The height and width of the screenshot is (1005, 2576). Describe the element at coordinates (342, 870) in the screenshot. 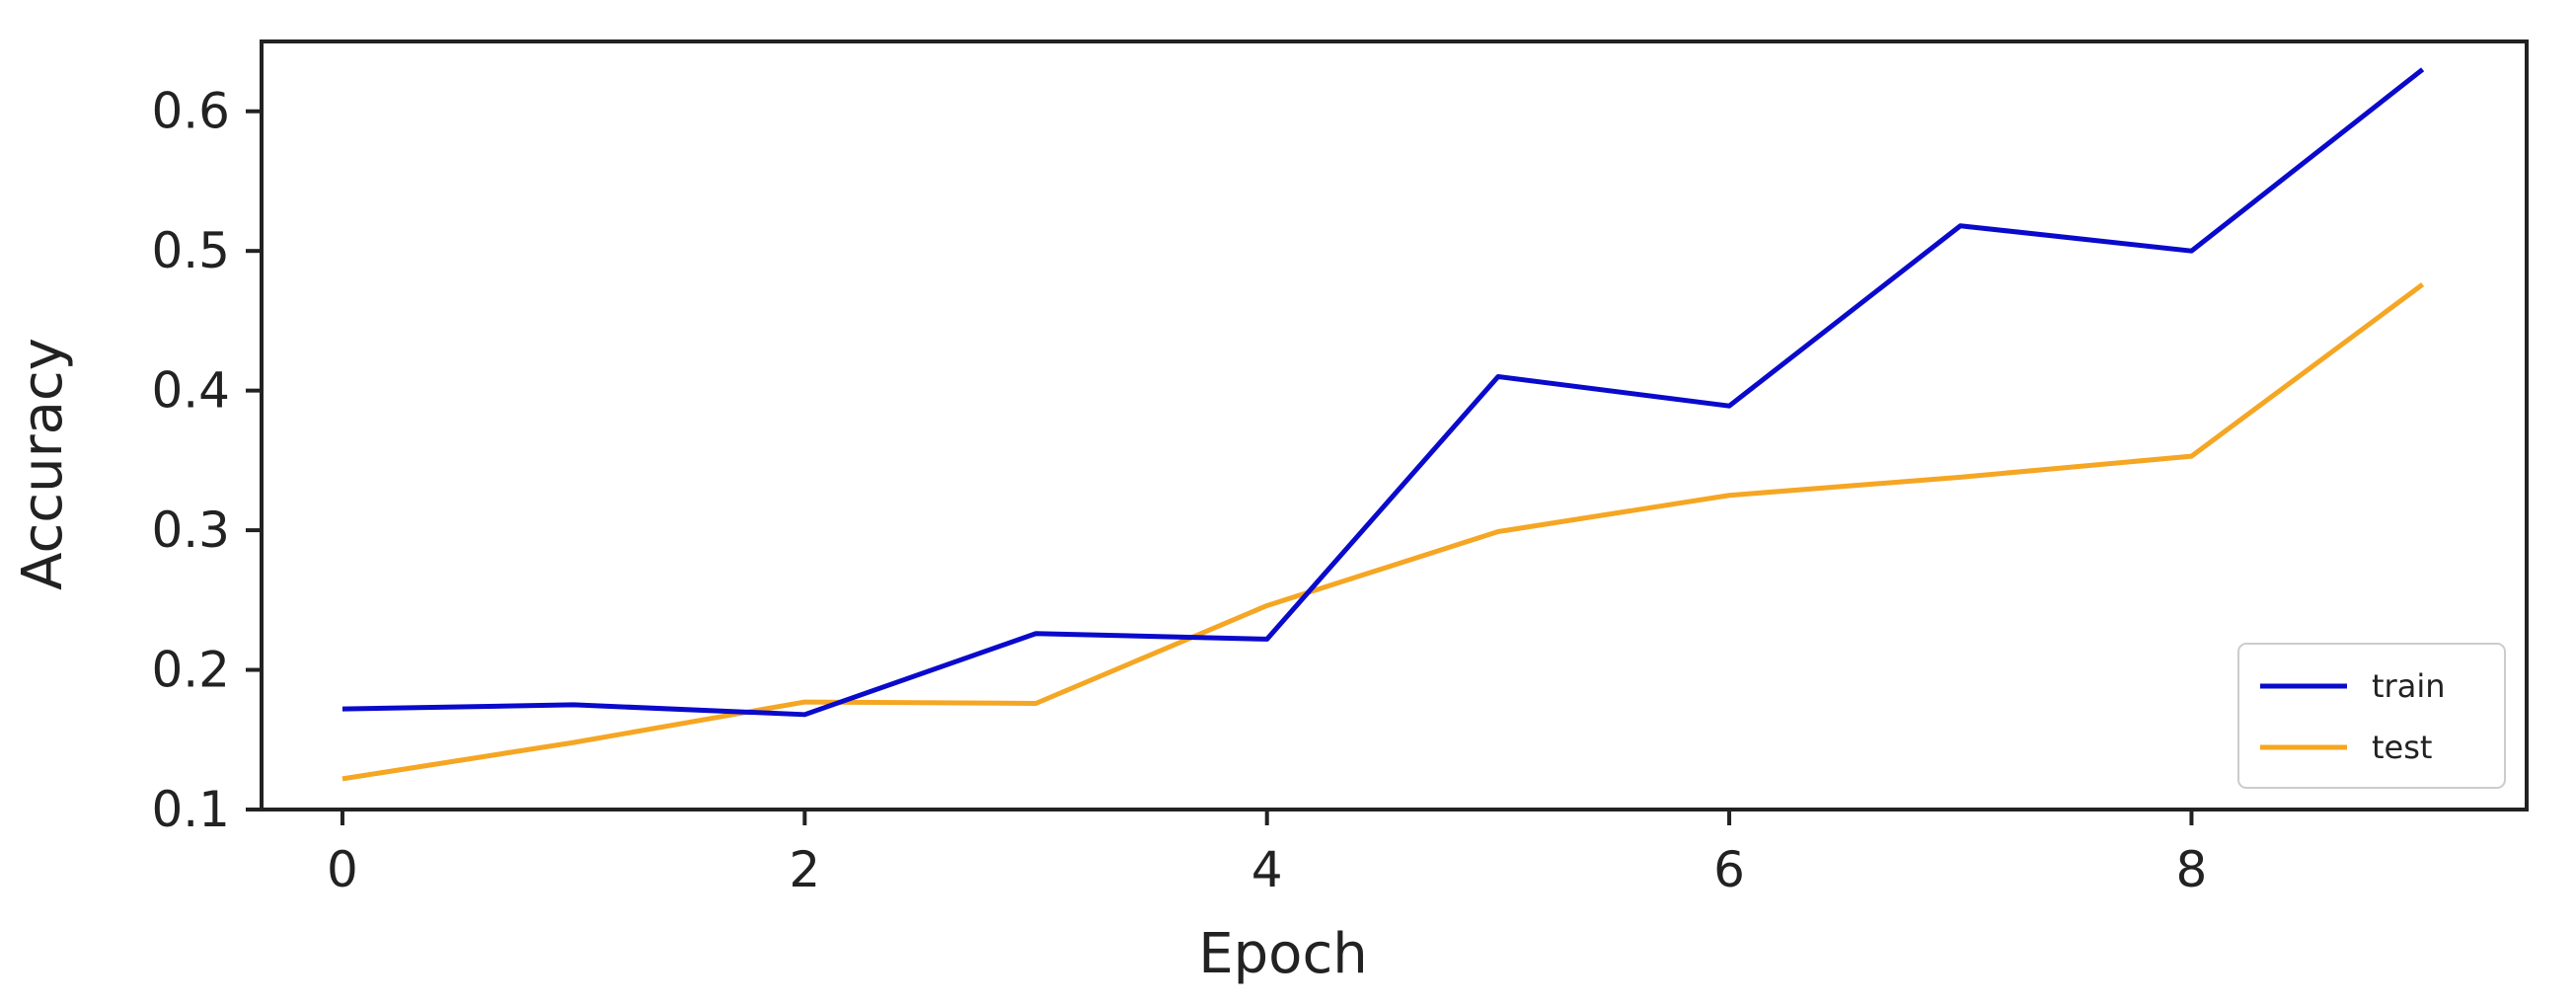

I see `x-tick-label: 0` at that location.